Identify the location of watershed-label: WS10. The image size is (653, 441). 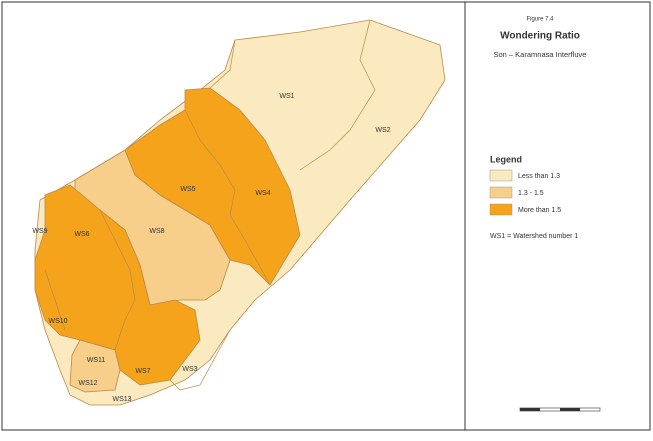
(57, 321).